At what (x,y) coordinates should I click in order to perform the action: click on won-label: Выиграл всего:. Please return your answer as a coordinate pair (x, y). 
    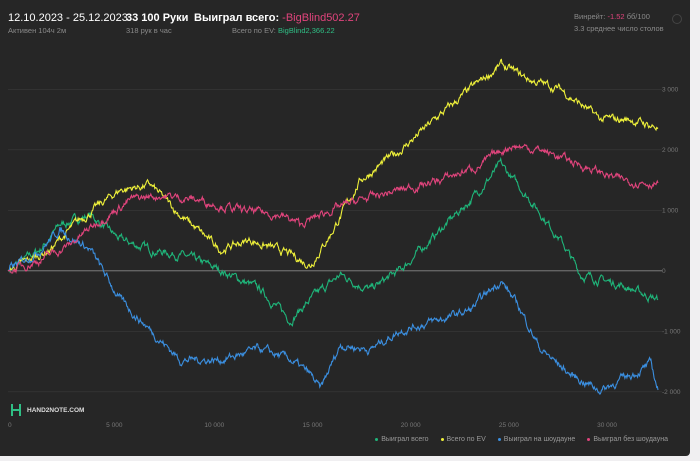
    Looking at the image, I should click on (237, 18).